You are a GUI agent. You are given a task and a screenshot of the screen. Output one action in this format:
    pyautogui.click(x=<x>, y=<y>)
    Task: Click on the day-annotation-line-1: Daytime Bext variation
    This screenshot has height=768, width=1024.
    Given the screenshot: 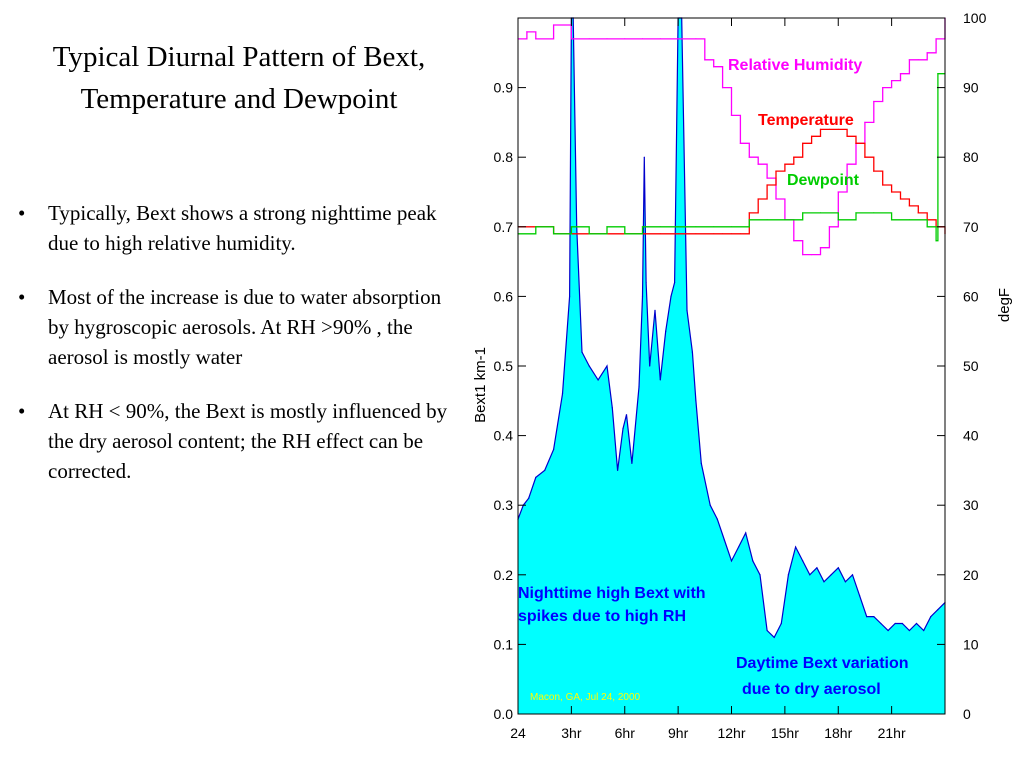 What is the action you would take?
    pyautogui.click(x=822, y=663)
    